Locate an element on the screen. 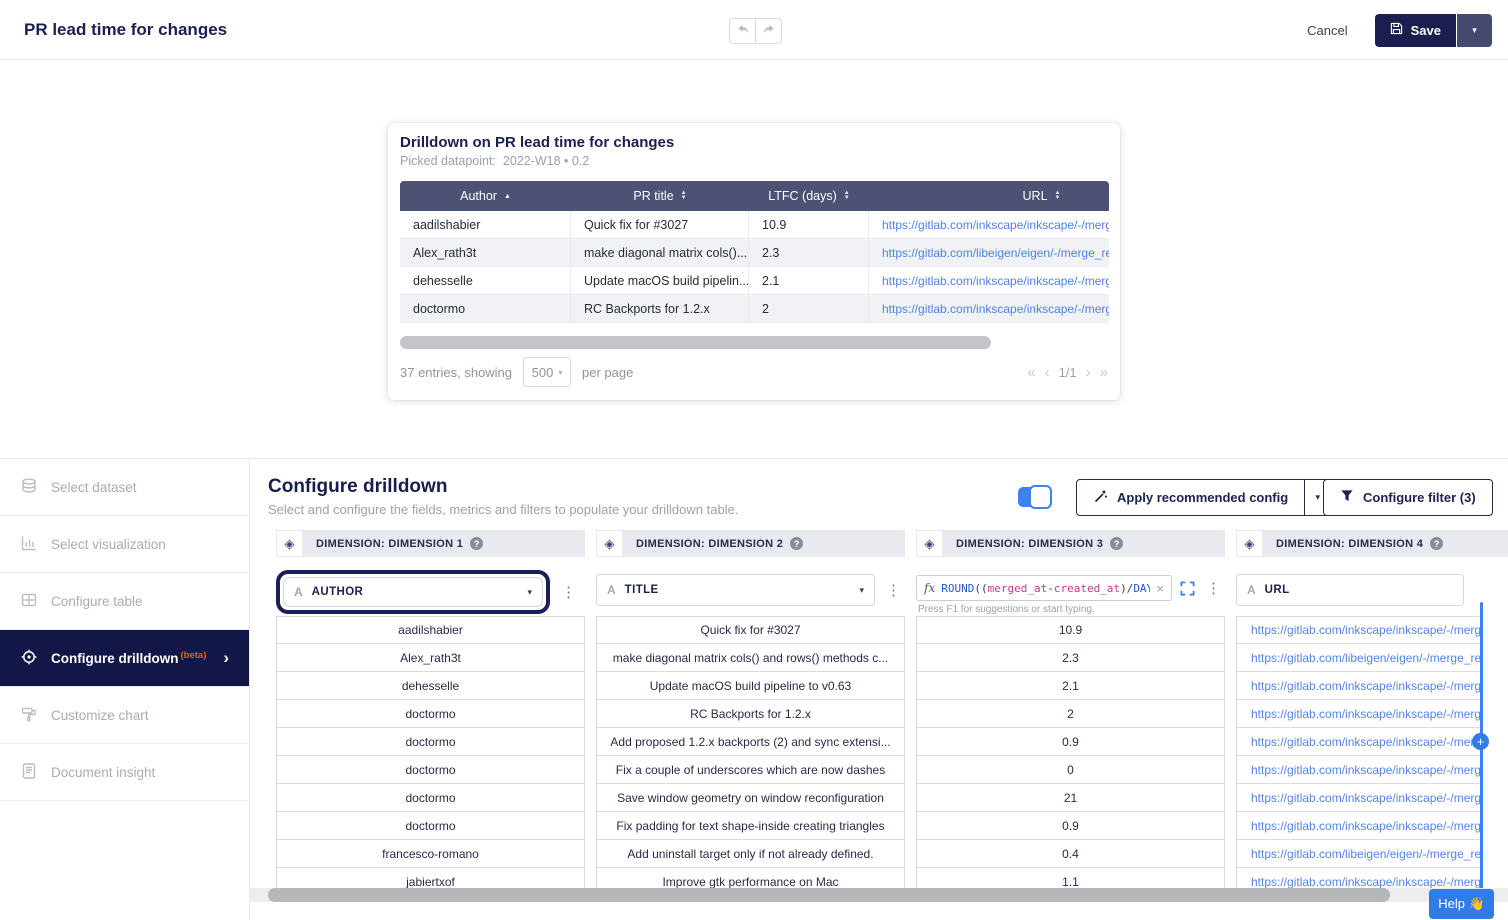  sidebar-item-configure-drilldown: Configure drilldown (beta) › is located at coordinates (124, 658).